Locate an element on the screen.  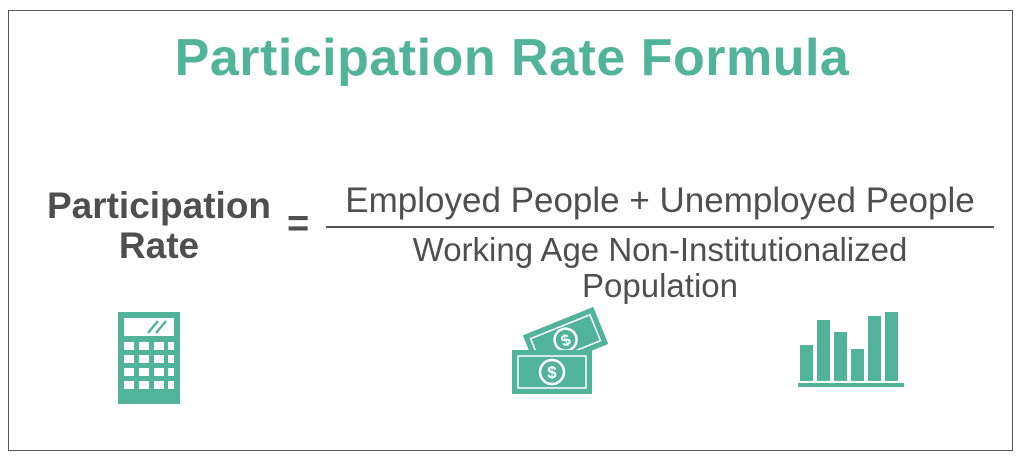
lhs-line-1: Participation is located at coordinates (159, 205).